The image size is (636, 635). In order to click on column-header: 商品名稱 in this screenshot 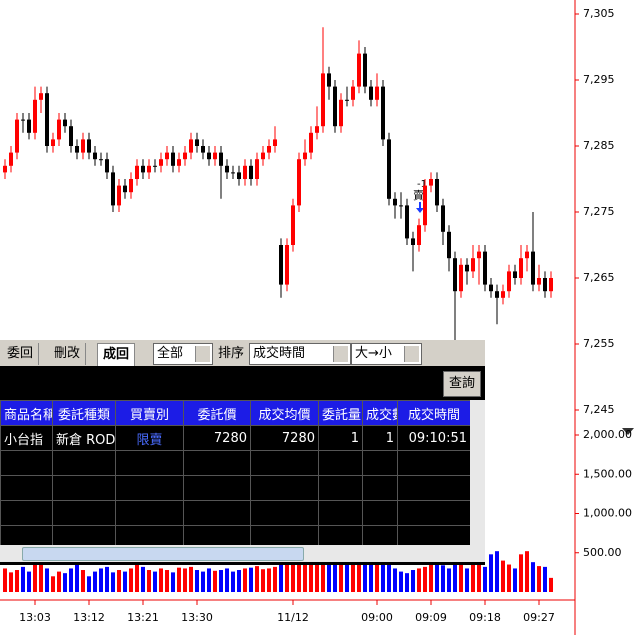, I will do `click(26, 413)`.